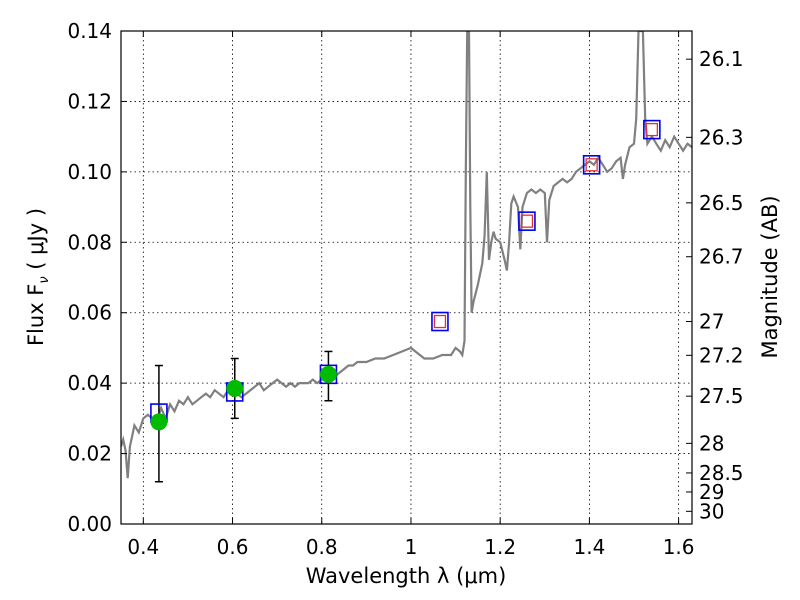 Image resolution: width=800 pixels, height=600 pixels. Describe the element at coordinates (711, 511) in the screenshot. I see `right-tick-label: 30` at that location.